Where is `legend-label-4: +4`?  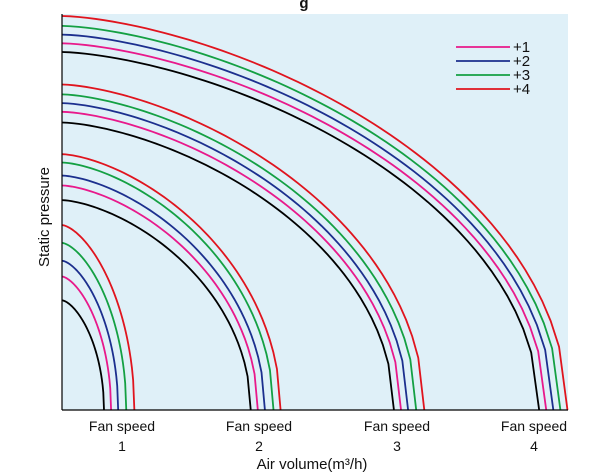
legend-label-4: +4 is located at coordinates (521, 89).